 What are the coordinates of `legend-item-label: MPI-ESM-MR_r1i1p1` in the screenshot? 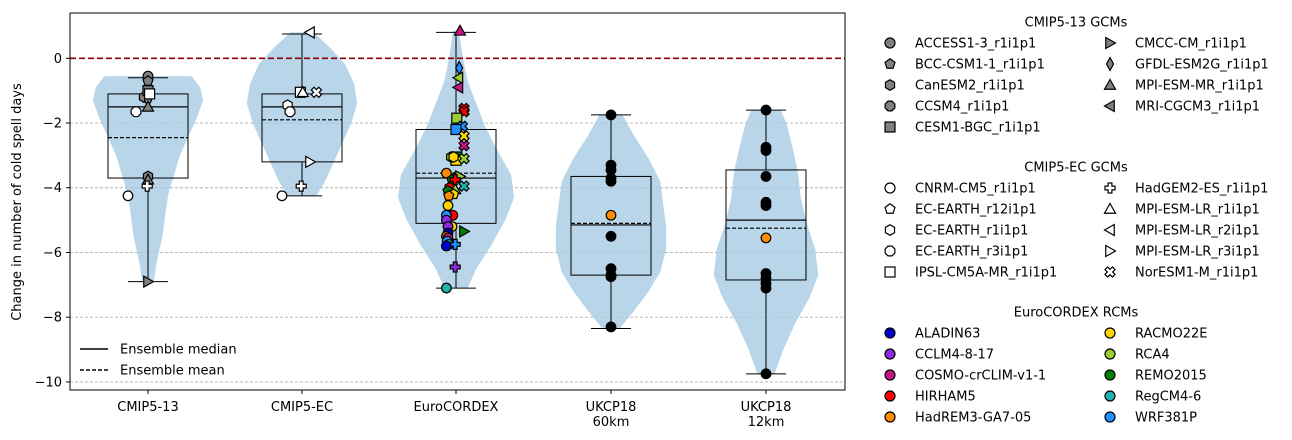 It's located at (1199, 86).